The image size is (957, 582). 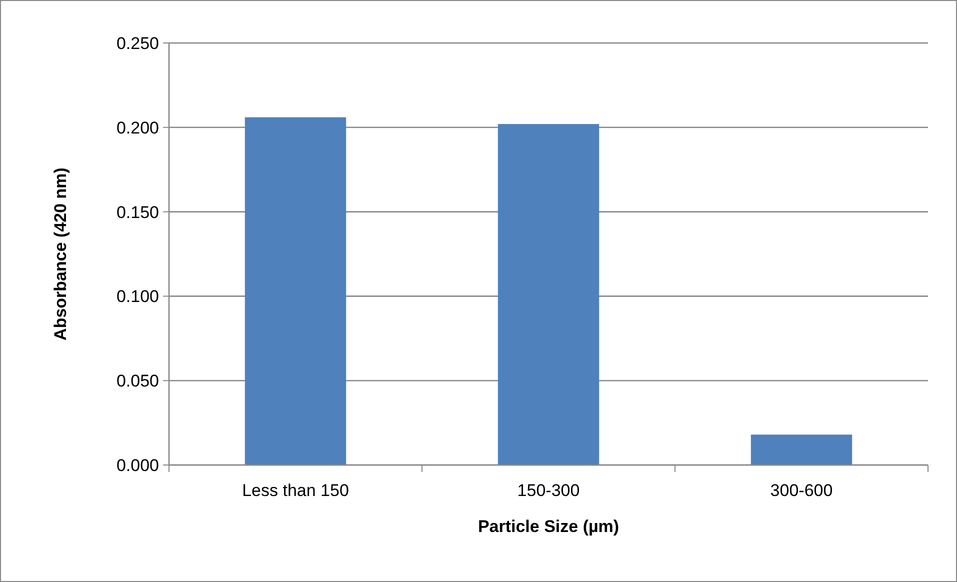 I want to click on x-tick-label: 300-600, so click(x=801, y=490).